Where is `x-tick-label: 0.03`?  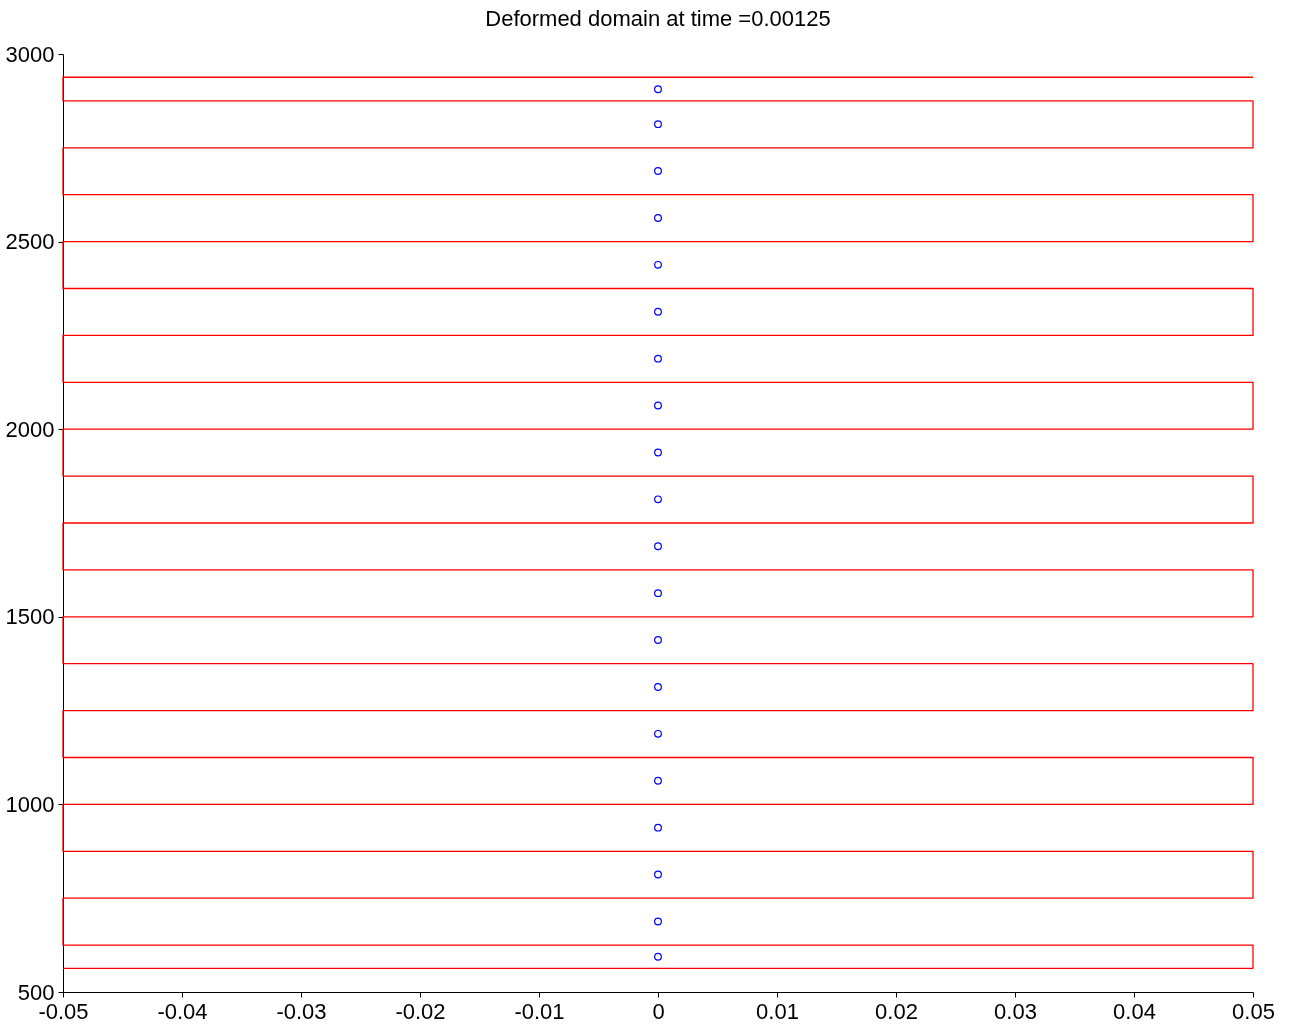 x-tick-label: 0.03 is located at coordinates (1015, 1011).